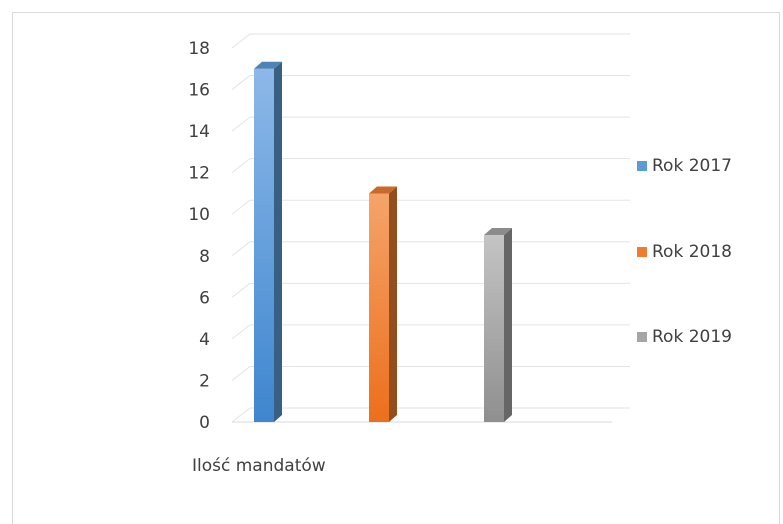 The width and height of the screenshot is (783, 524). Describe the element at coordinates (199, 91) in the screenshot. I see `y-tick-label: 16` at that location.